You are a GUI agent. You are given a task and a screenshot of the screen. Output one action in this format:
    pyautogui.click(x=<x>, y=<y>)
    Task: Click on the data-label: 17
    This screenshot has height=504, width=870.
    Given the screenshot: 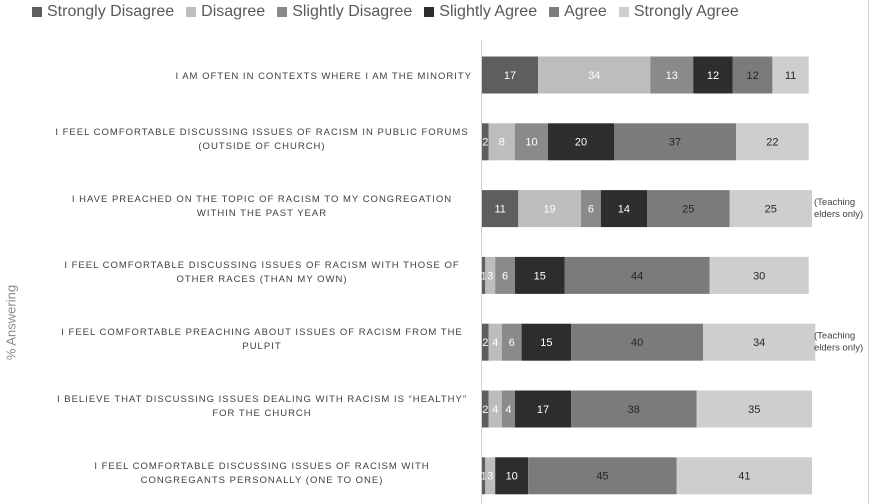 What is the action you would take?
    pyautogui.click(x=510, y=76)
    